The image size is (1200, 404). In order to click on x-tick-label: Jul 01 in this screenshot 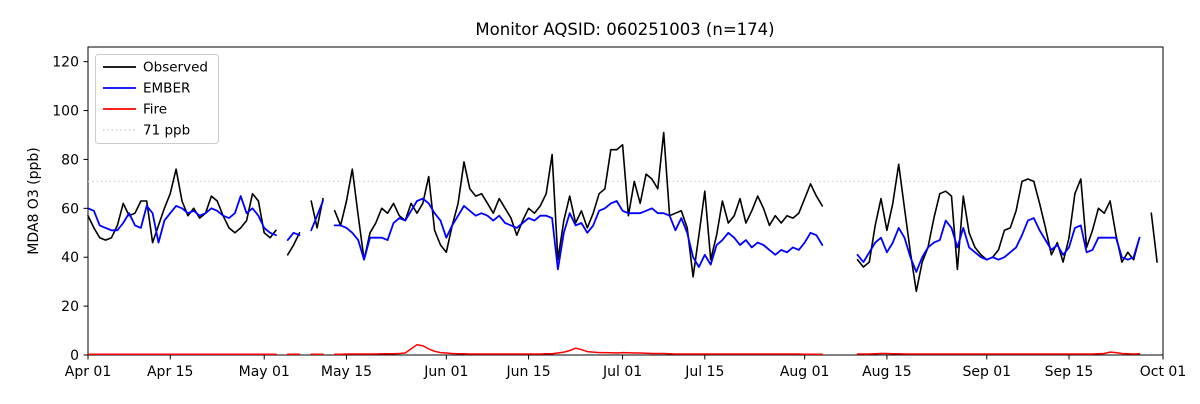, I will do `click(622, 372)`.